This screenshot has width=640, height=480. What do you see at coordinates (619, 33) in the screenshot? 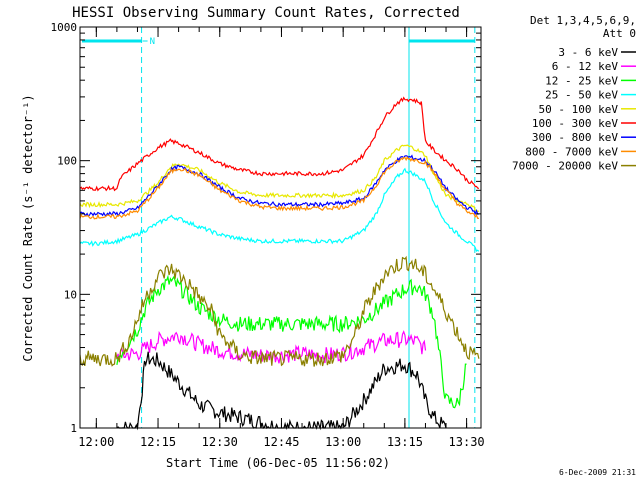
I see `legend-header-line-2: Att 0` at bounding box center [619, 33].